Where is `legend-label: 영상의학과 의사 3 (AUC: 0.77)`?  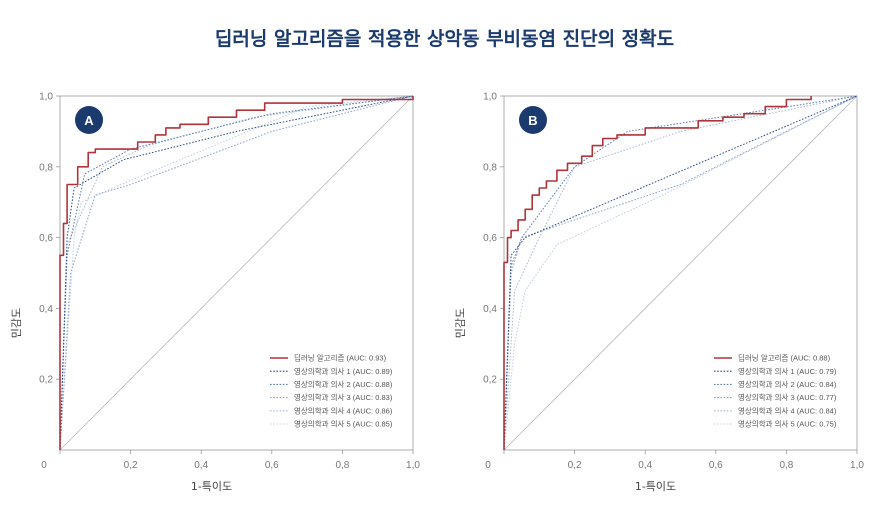 legend-label: 영상의학과 의사 3 (AUC: 0.77) is located at coordinates (787, 397).